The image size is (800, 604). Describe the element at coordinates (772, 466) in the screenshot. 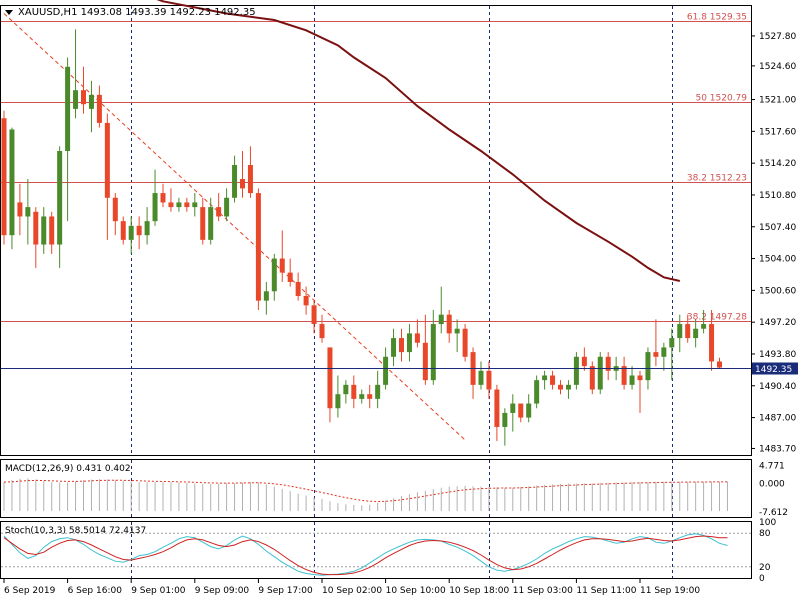

I see `macd-tick-label: 4.771` at that location.